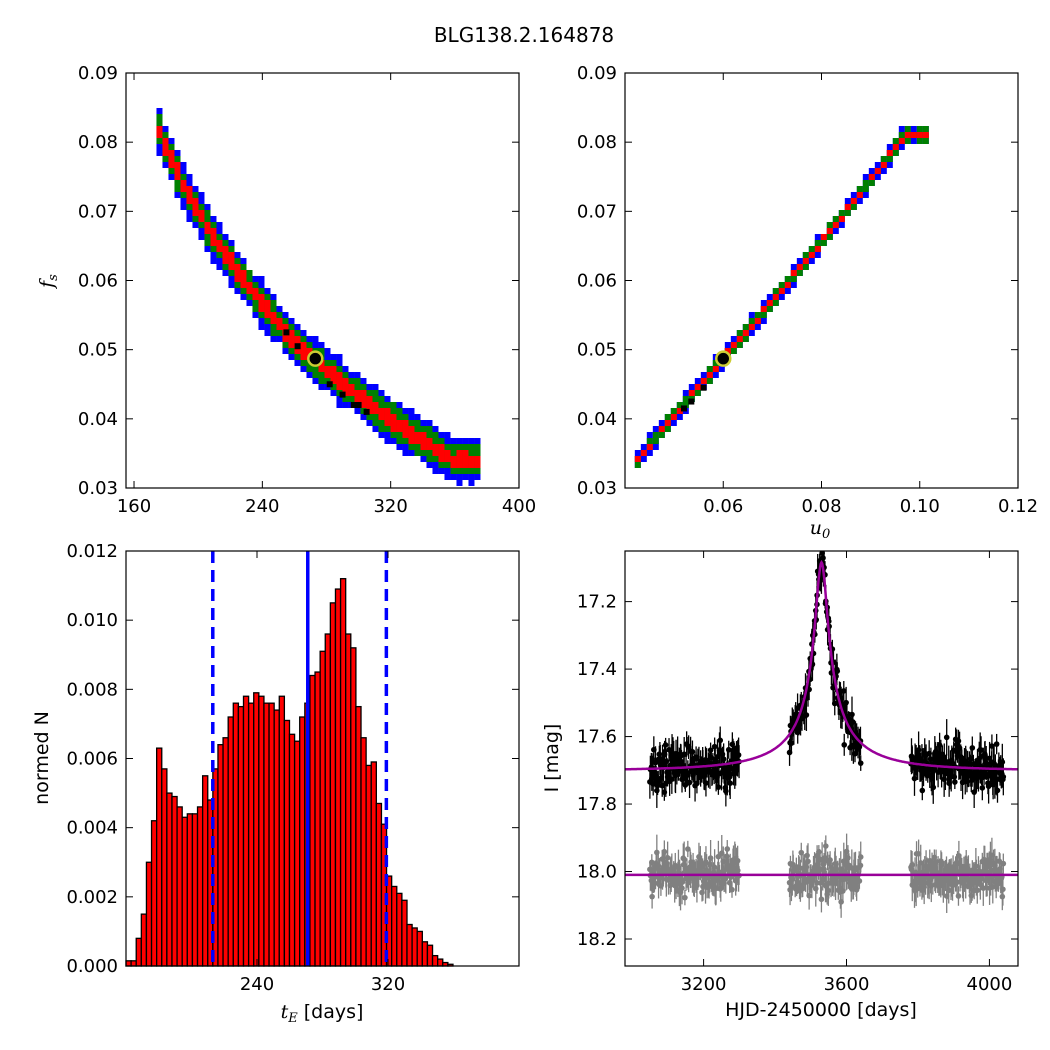 The height and width of the screenshot is (1050, 1050). Describe the element at coordinates (318, 297) in the screenshot. I see `heatmap-cells` at that location.